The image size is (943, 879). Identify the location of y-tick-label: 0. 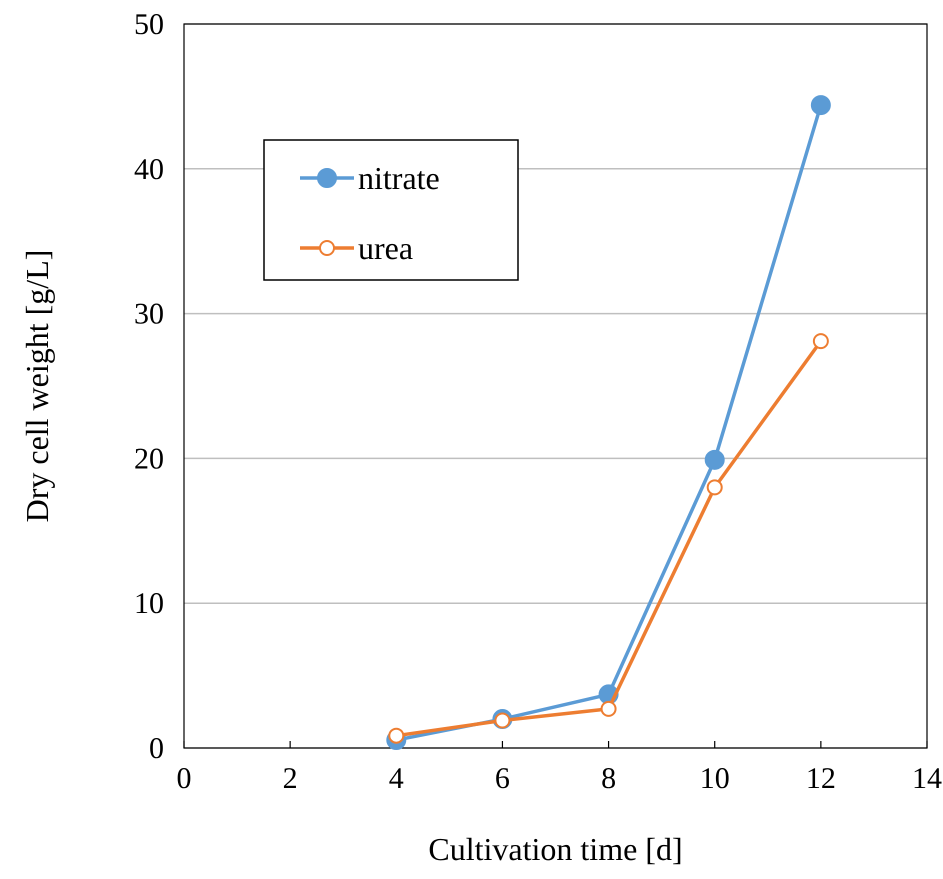
(156, 748).